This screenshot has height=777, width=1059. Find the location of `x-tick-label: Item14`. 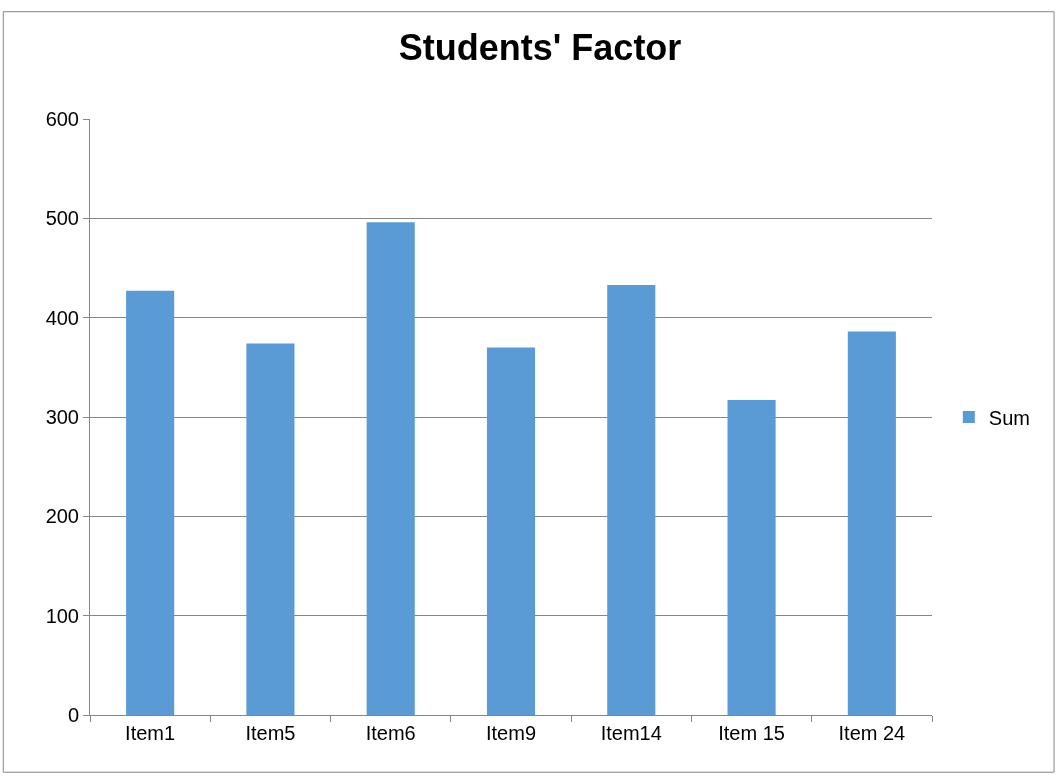

x-tick-label: Item14 is located at coordinates (631, 733).